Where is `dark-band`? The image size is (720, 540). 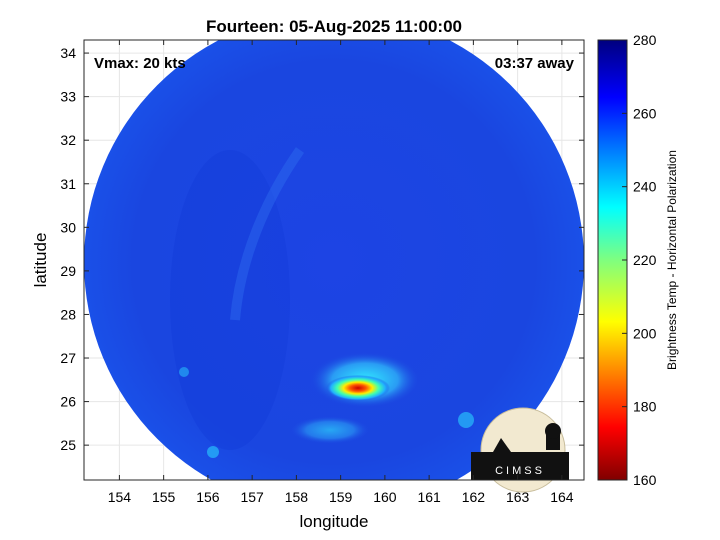
dark-band is located at coordinates (230, 300).